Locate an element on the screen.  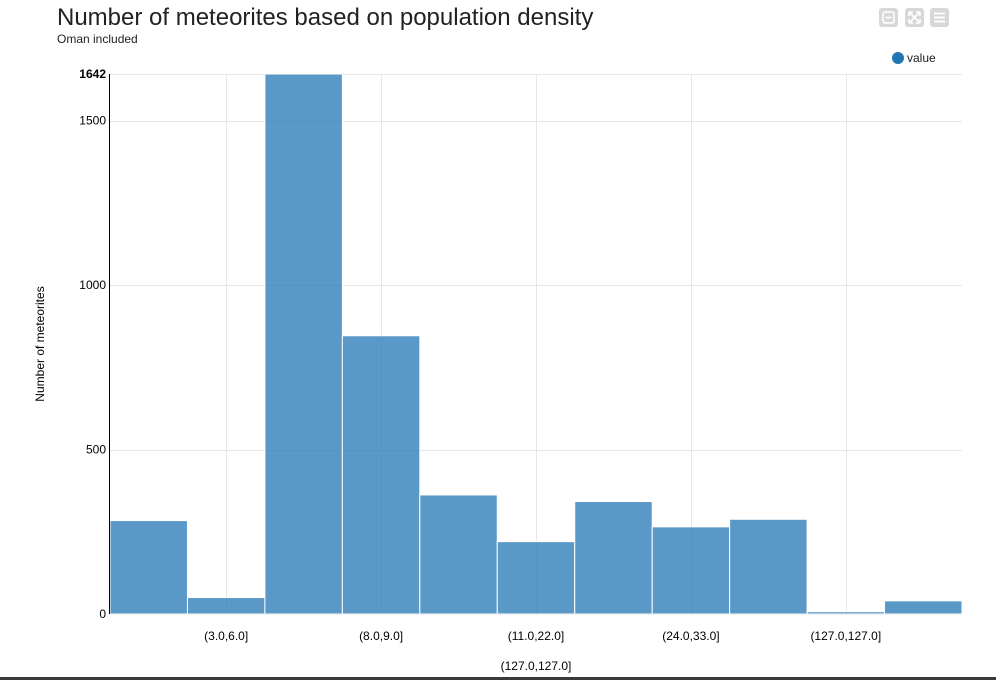
y-tick-label: 500 is located at coordinates (96, 450).